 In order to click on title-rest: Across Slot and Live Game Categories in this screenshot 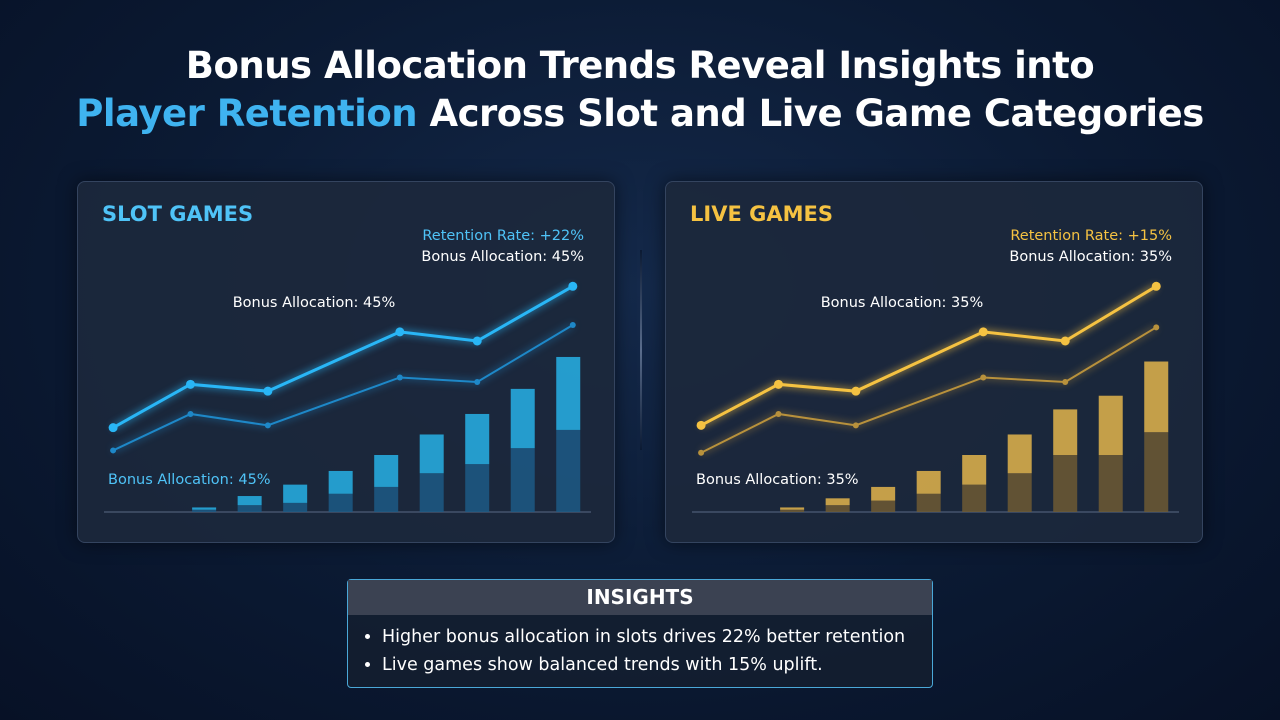, I will do `click(816, 113)`.